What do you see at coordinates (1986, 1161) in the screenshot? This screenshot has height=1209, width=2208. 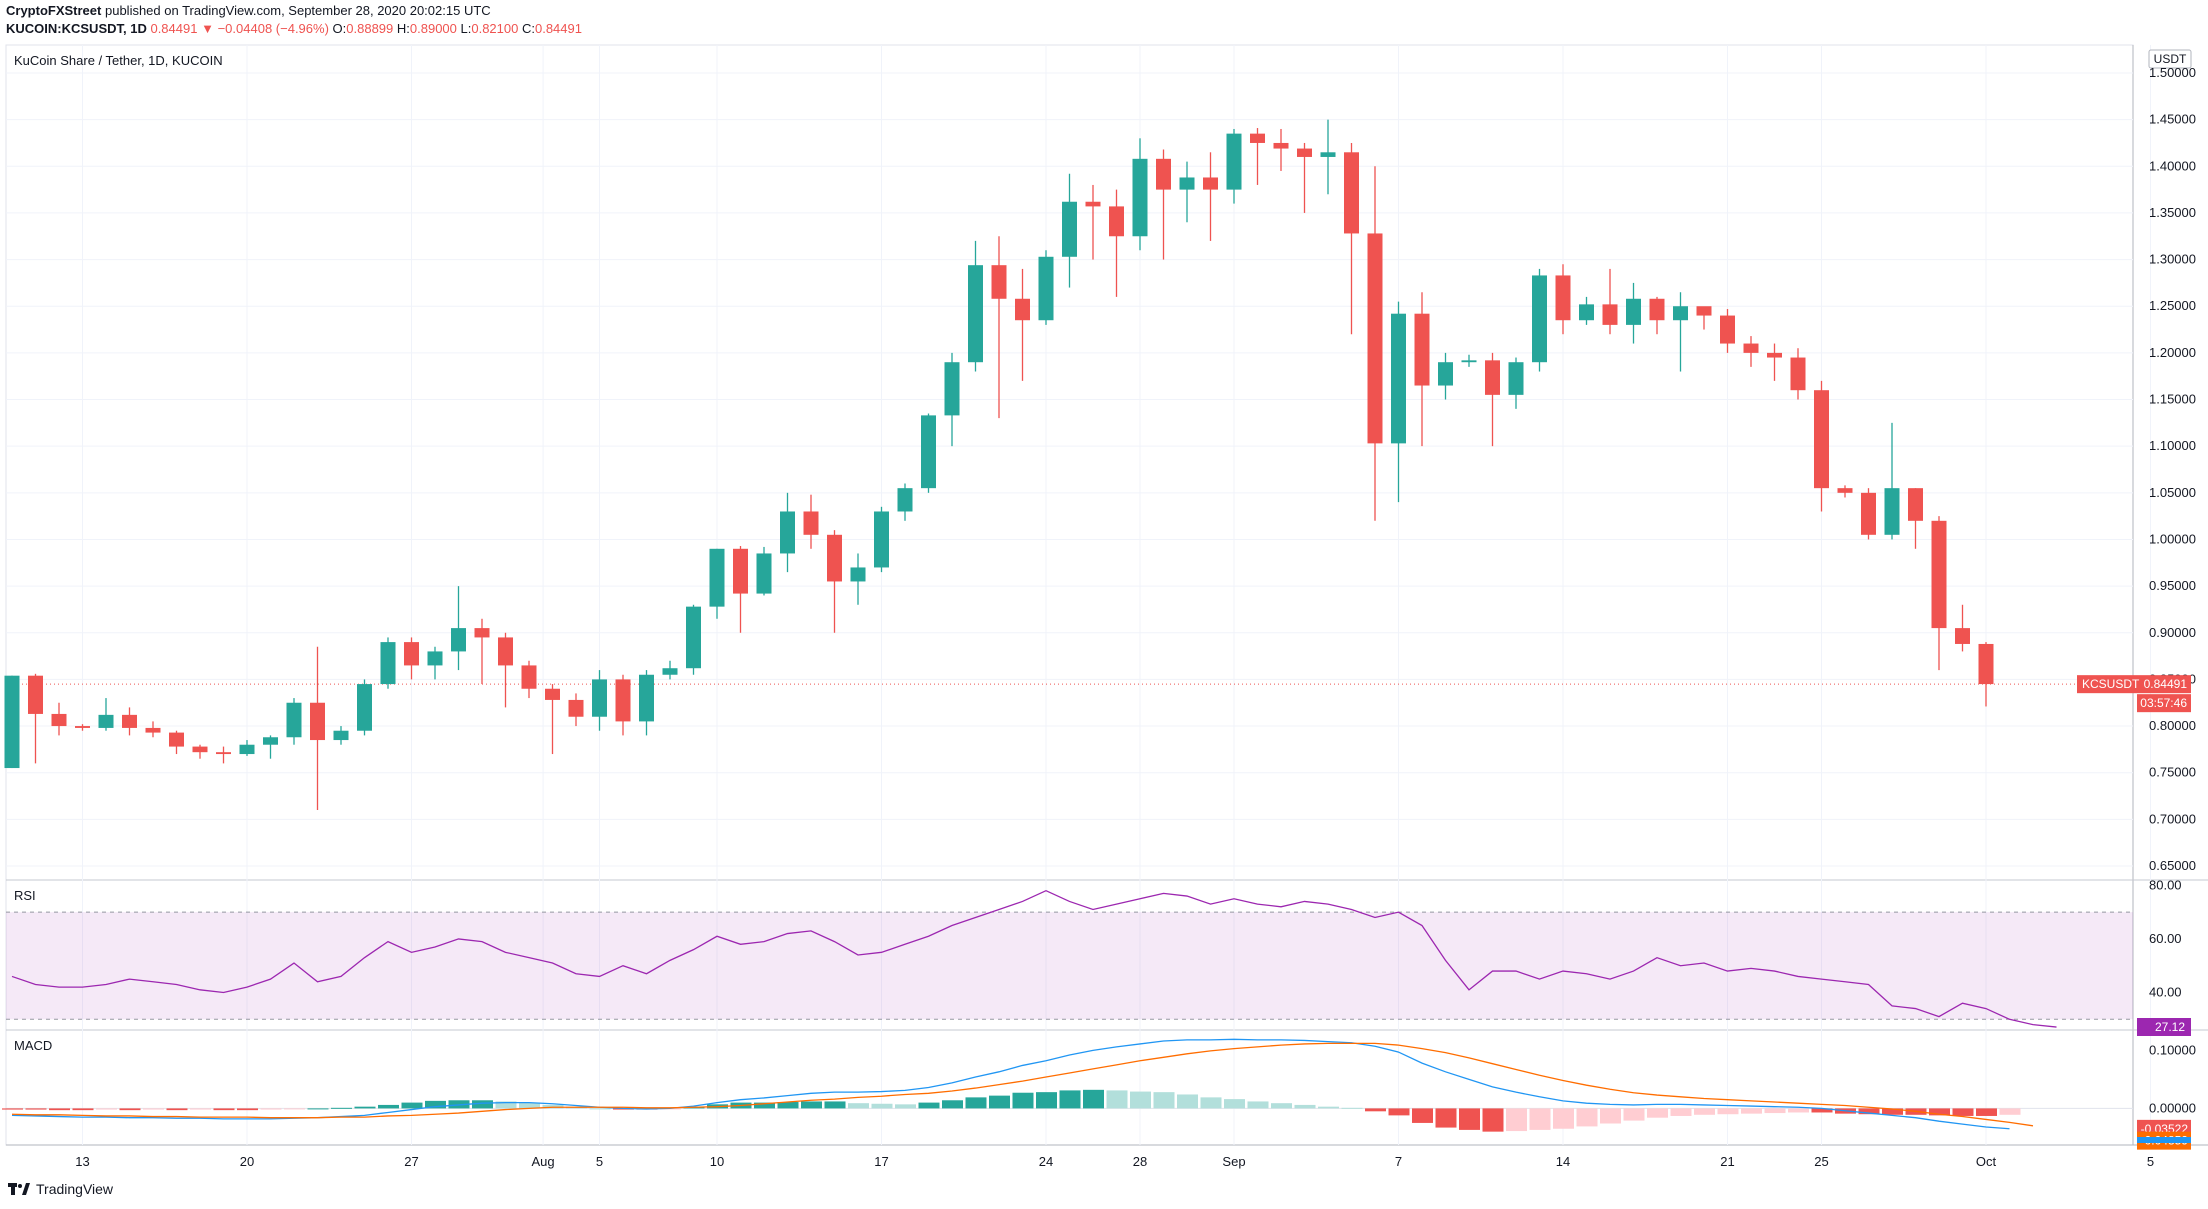 I see `time-tick-label: Oct` at bounding box center [1986, 1161].